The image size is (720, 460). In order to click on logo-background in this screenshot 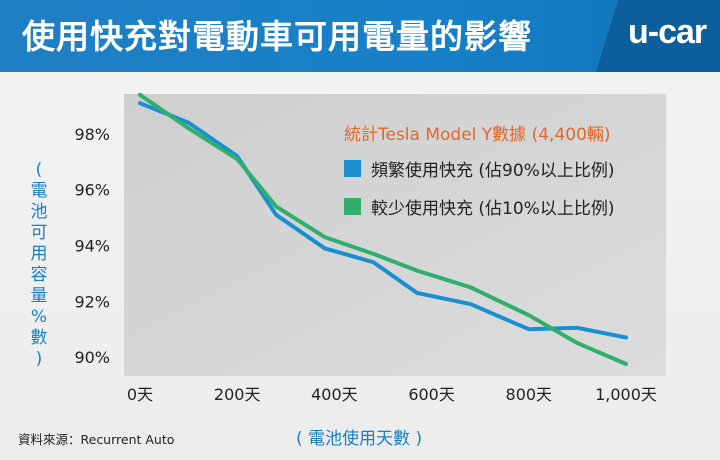, I will do `click(658, 36)`.